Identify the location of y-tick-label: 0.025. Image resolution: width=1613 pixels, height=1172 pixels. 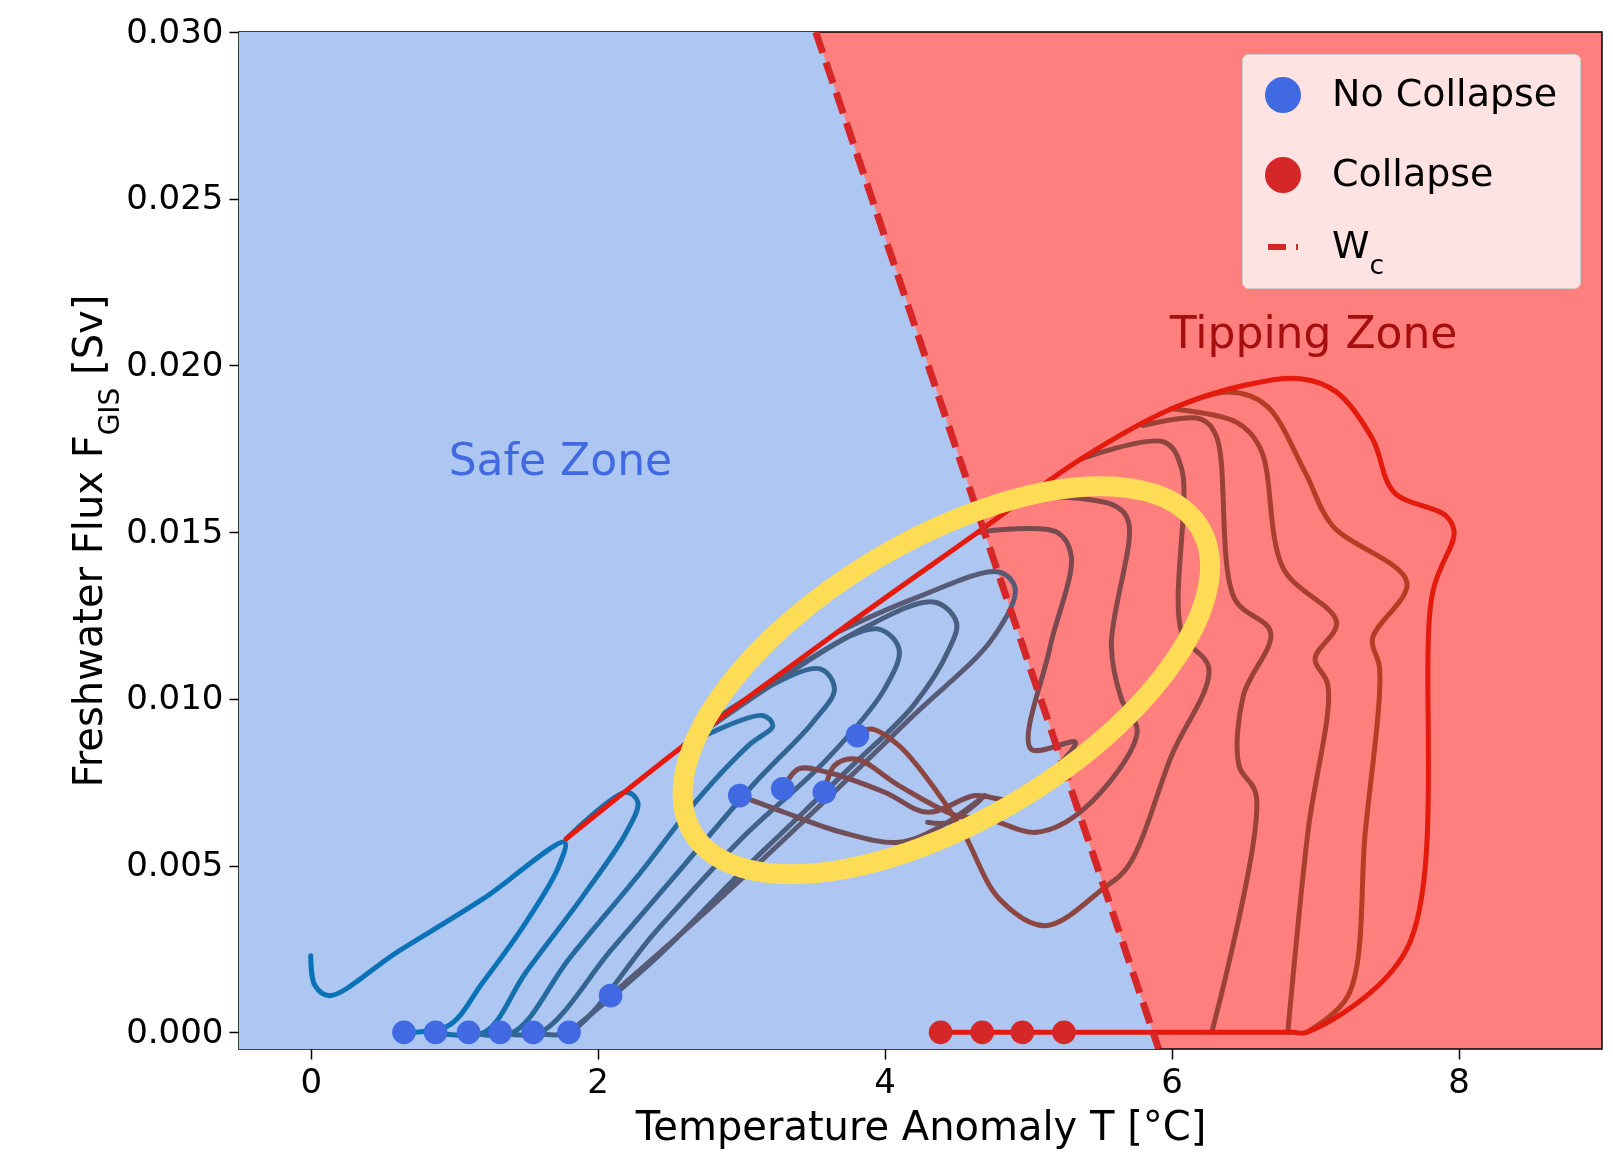
(175, 197).